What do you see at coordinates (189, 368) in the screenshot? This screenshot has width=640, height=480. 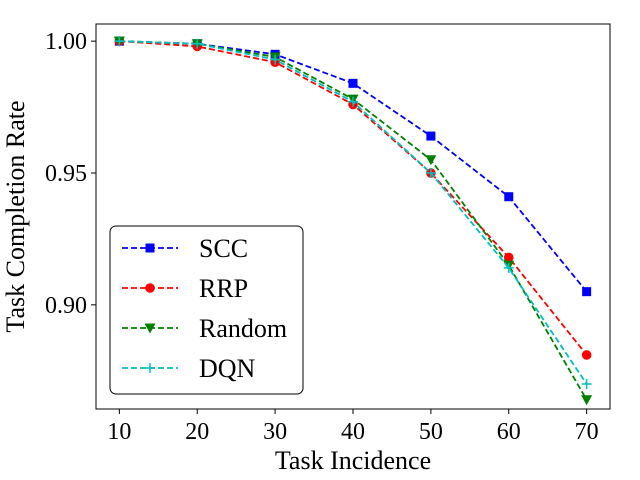 I see `legend-item-dqn: DQN` at bounding box center [189, 368].